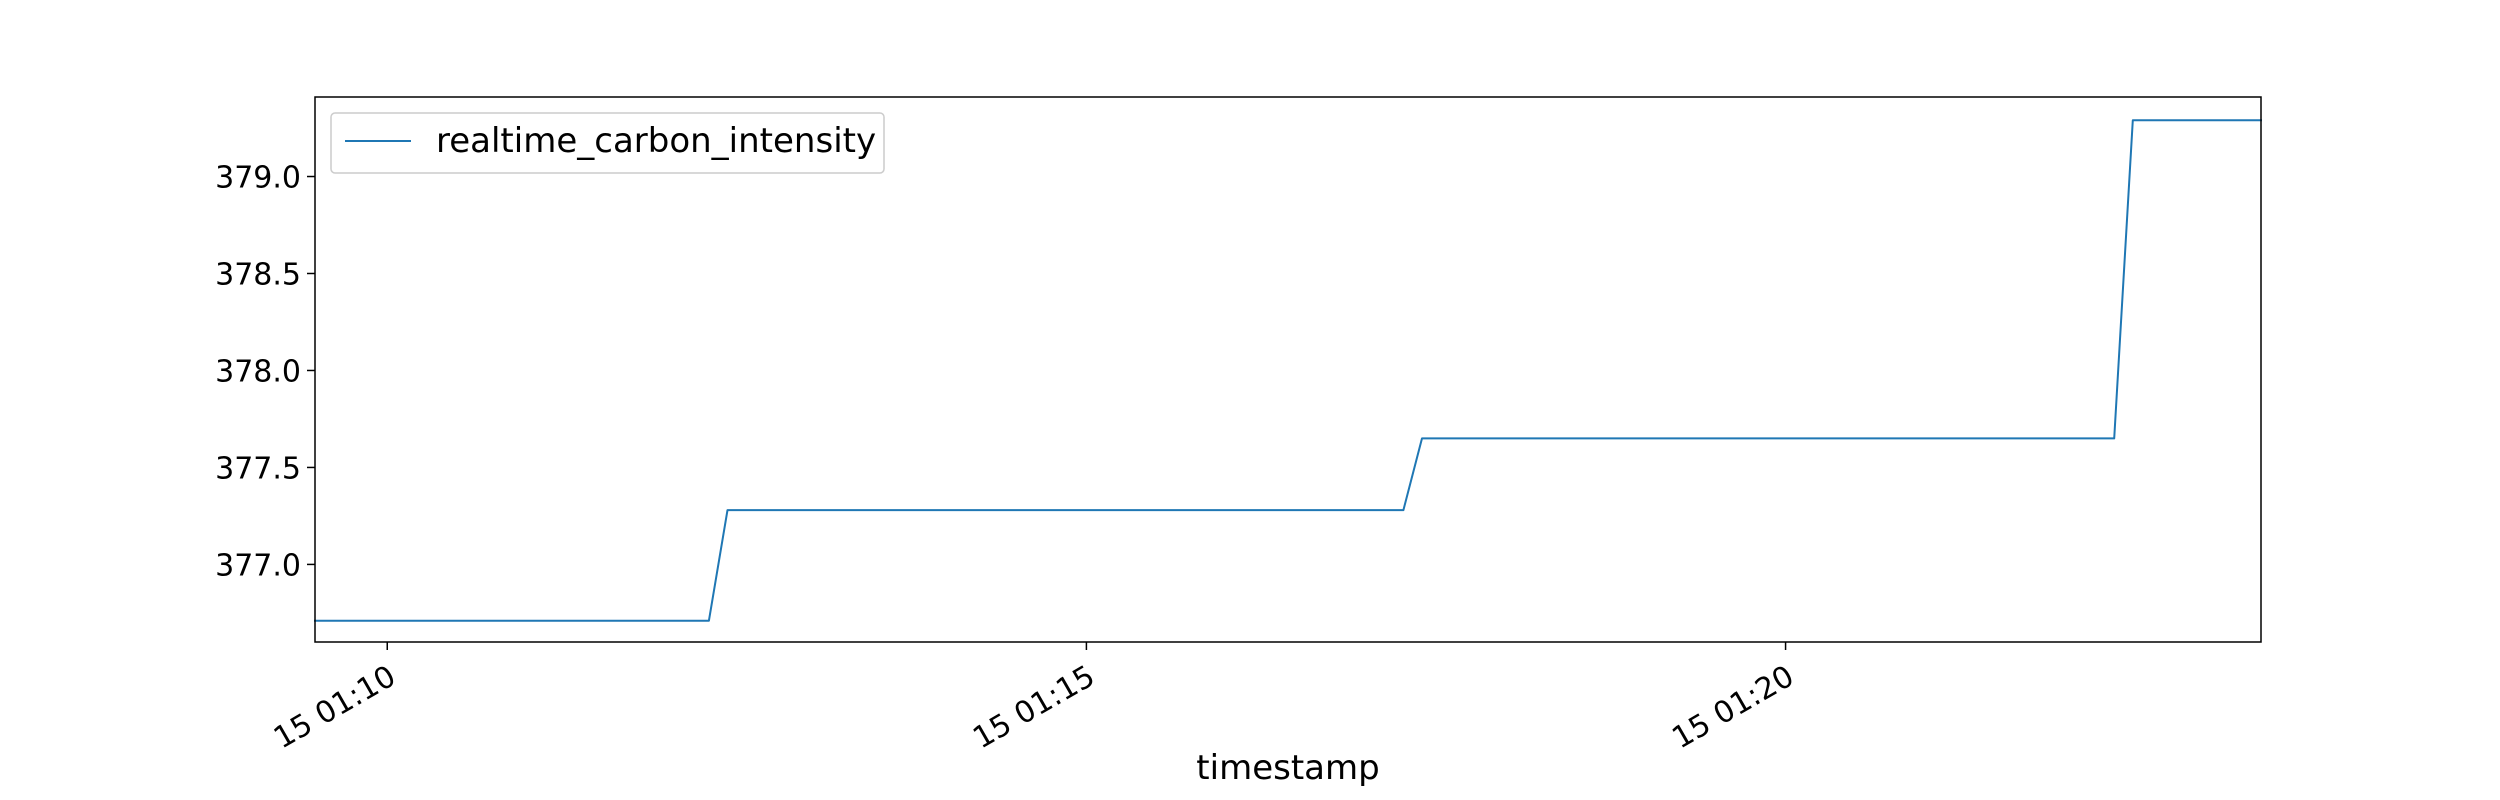 The width and height of the screenshot is (2500, 800). Describe the element at coordinates (258, 468) in the screenshot. I see `y-tick-label: 377.5` at that location.